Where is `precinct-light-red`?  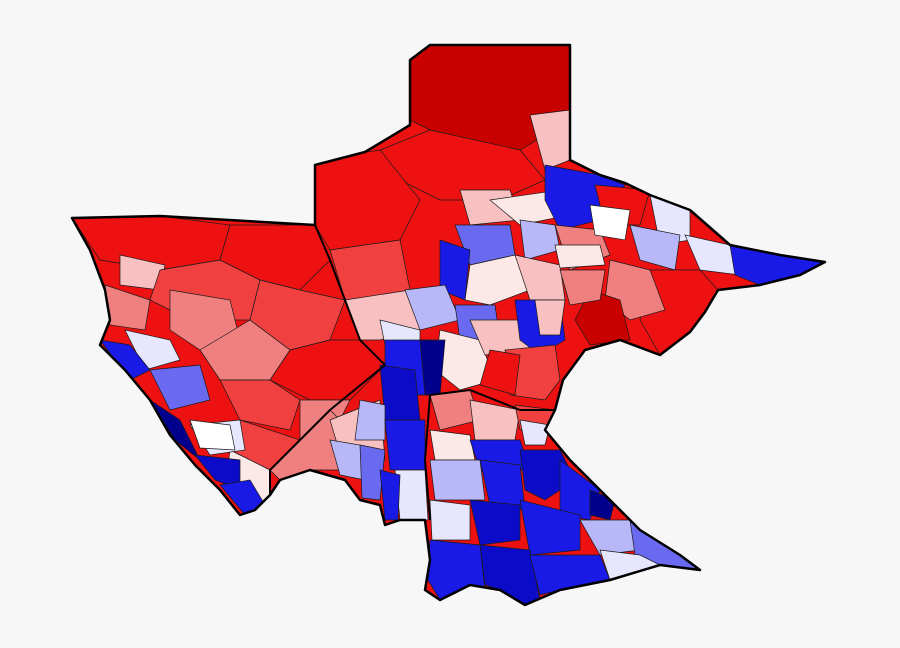 precinct-light-red is located at coordinates (582, 287).